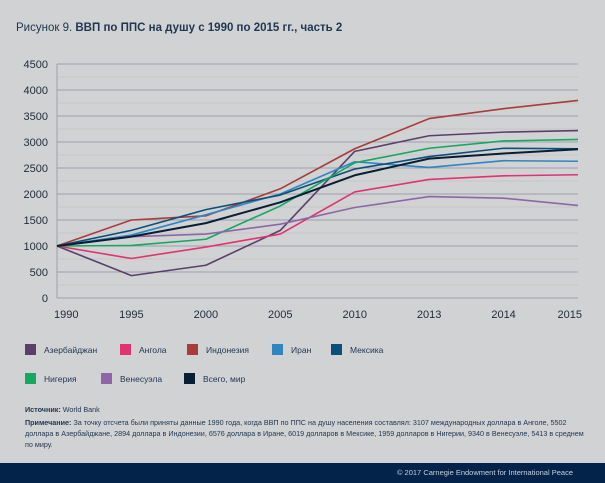 The width and height of the screenshot is (605, 483). I want to click on x-tick-label: 2014, so click(503, 315).